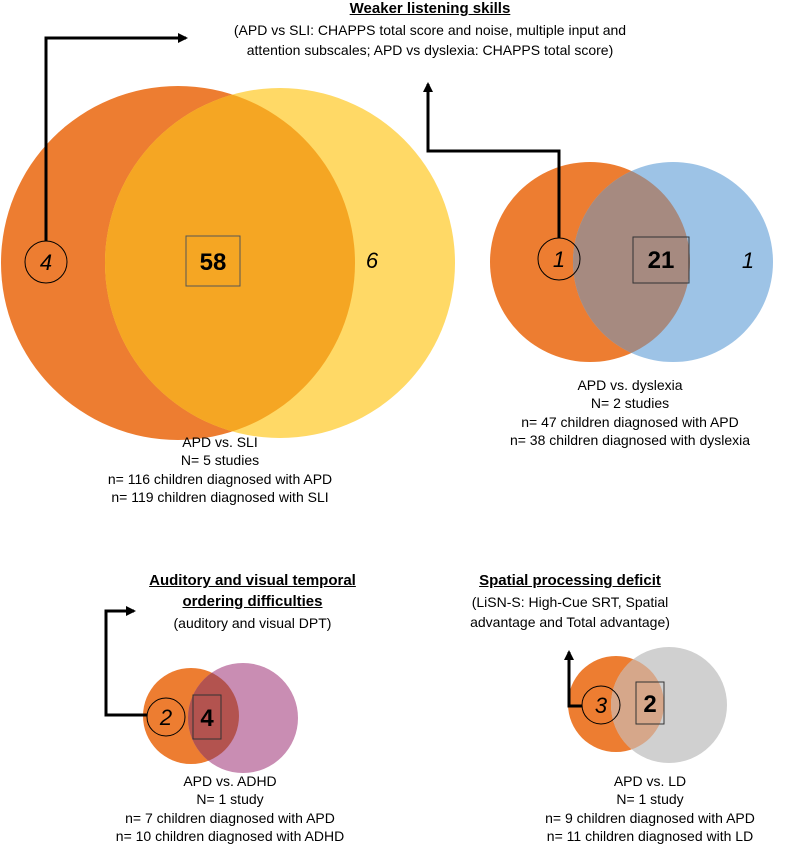  I want to click on apd-only-count: 1, so click(559, 259).